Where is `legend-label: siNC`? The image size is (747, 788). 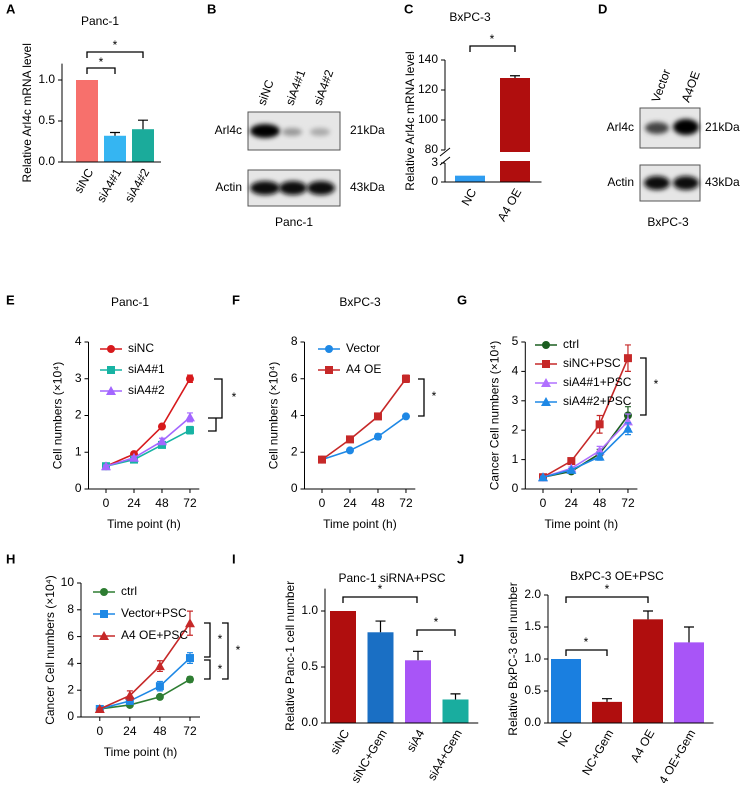
legend-label: siNC is located at coordinates (141, 348).